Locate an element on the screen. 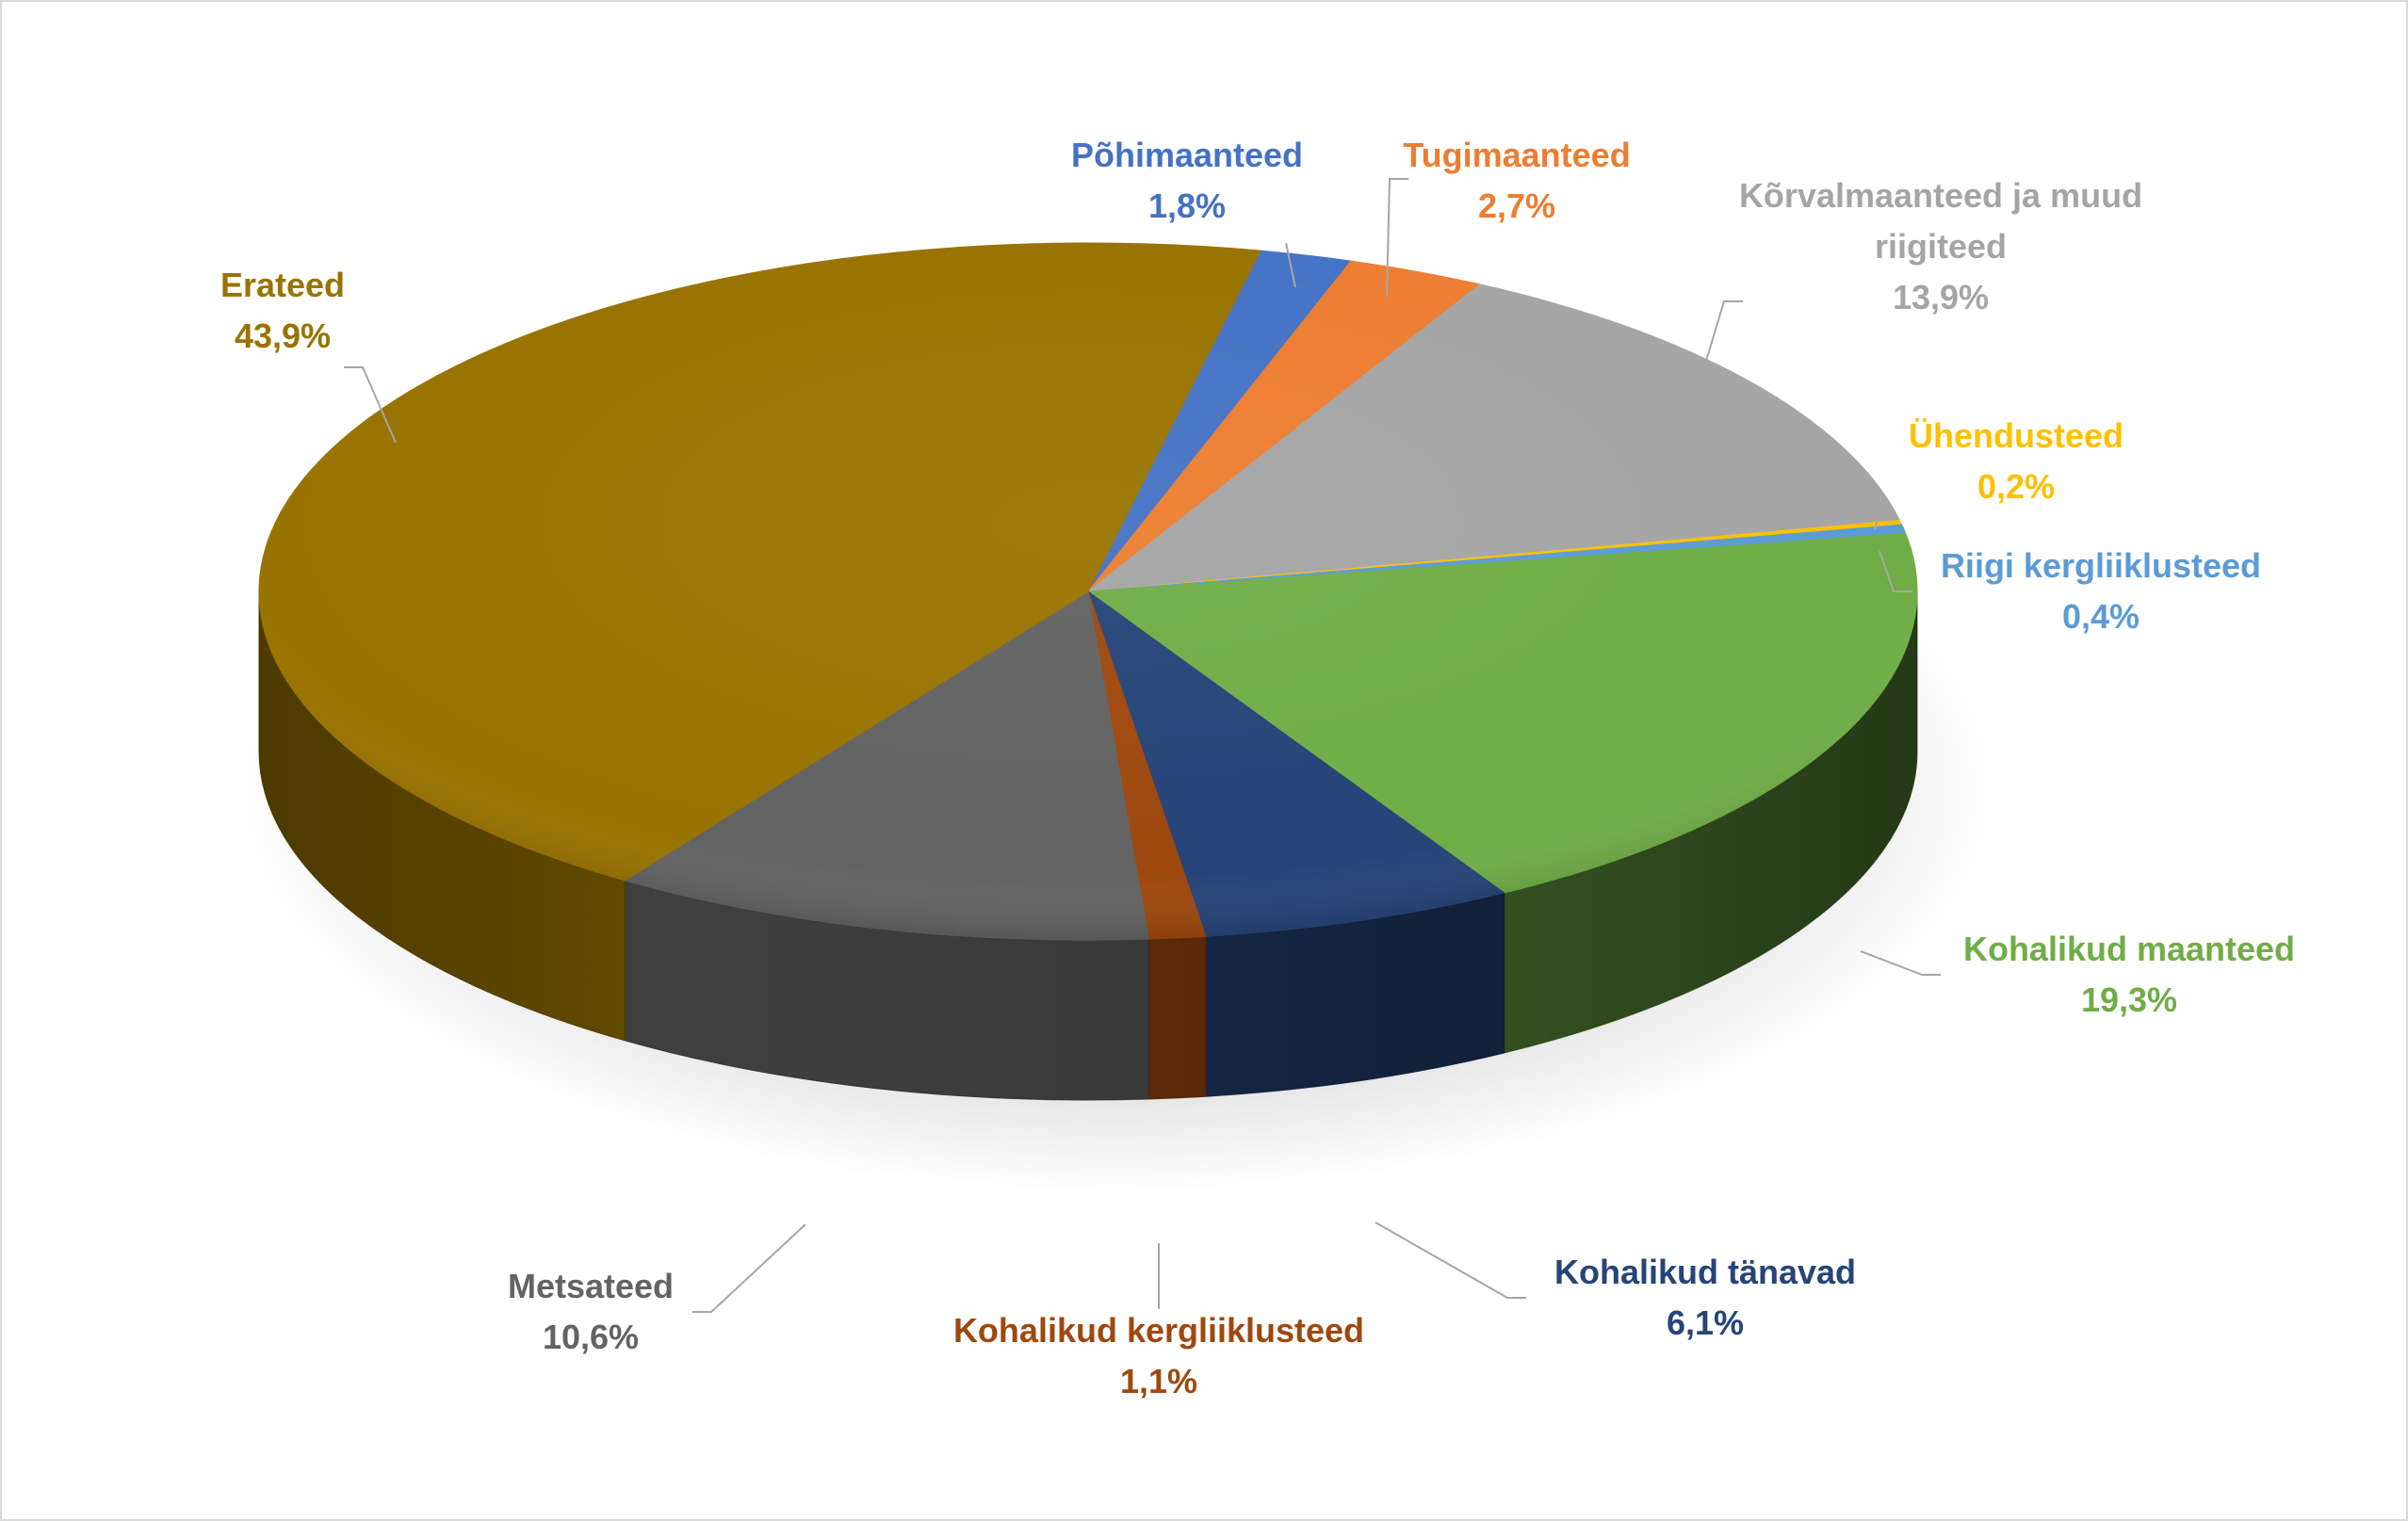 This screenshot has height=1521, width=2408. slice-value-label-2: 2,7% is located at coordinates (1516, 205).